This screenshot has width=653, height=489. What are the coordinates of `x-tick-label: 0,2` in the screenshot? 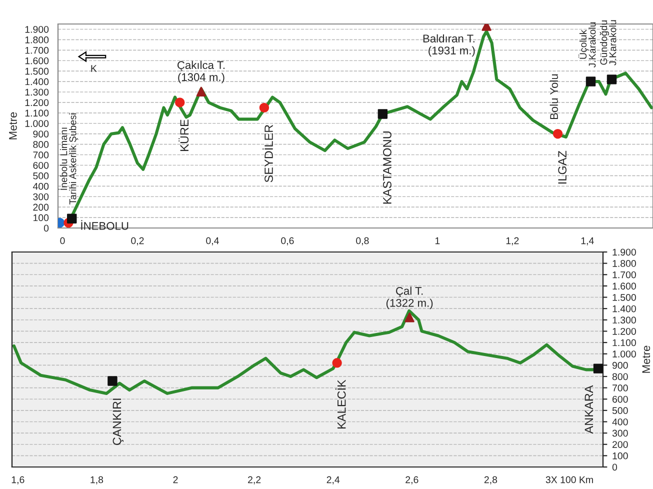 It's located at (137, 241).